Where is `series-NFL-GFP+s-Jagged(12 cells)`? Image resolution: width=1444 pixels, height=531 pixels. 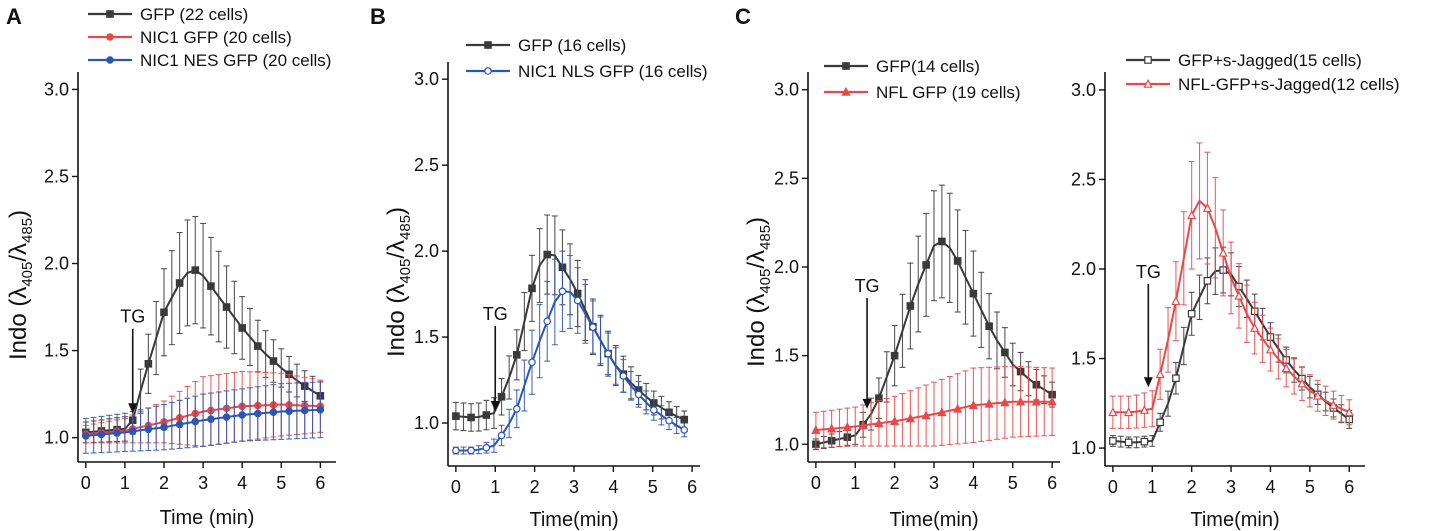 series-NFL-GFP+s-Jagged(12 cells) is located at coordinates (1231, 285).